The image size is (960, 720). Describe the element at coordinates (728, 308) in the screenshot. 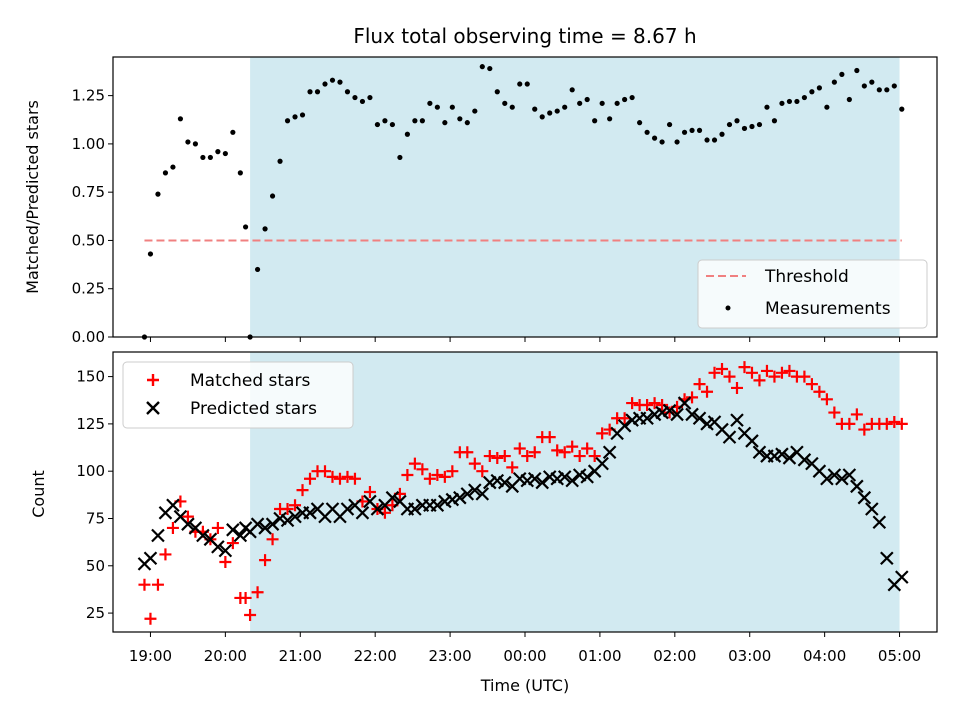

I see `legend-measurements-swatch` at that location.